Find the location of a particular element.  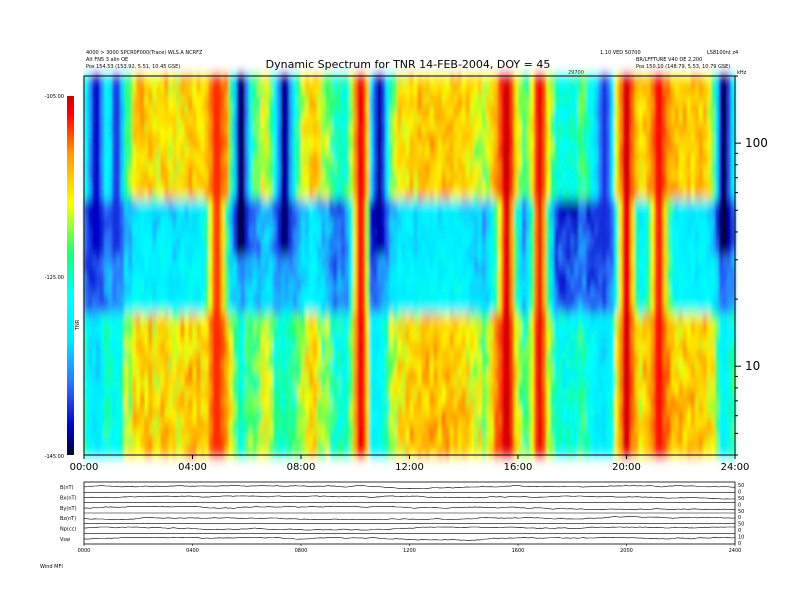

colorbar-label: TNR is located at coordinates (78, 325).